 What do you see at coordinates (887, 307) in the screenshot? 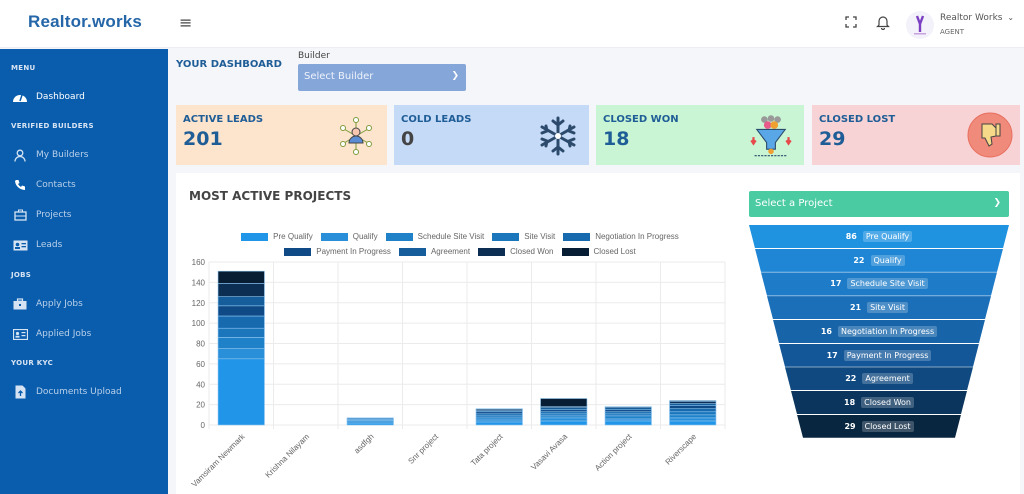
I see `funnel-stage-label: Site Visit` at bounding box center [887, 307].